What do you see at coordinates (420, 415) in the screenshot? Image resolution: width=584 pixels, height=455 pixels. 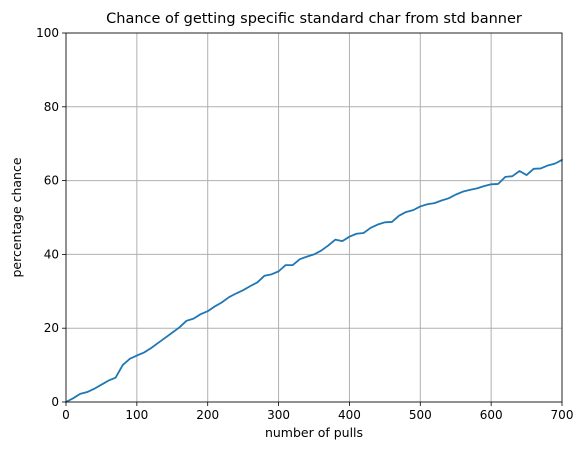 I see `x-tick-label: 500` at bounding box center [420, 415].